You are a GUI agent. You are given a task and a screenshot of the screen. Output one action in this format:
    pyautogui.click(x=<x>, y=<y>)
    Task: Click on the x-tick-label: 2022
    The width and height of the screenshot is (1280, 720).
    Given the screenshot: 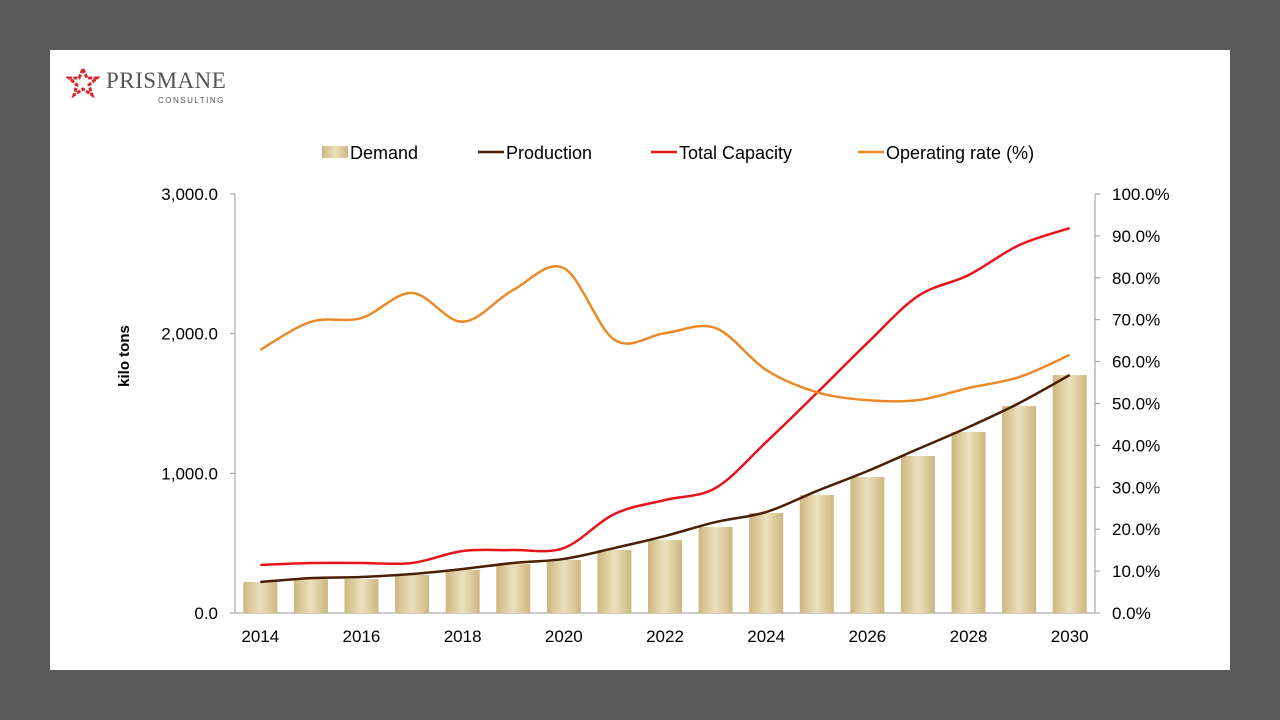 What is the action you would take?
    pyautogui.click(x=665, y=636)
    